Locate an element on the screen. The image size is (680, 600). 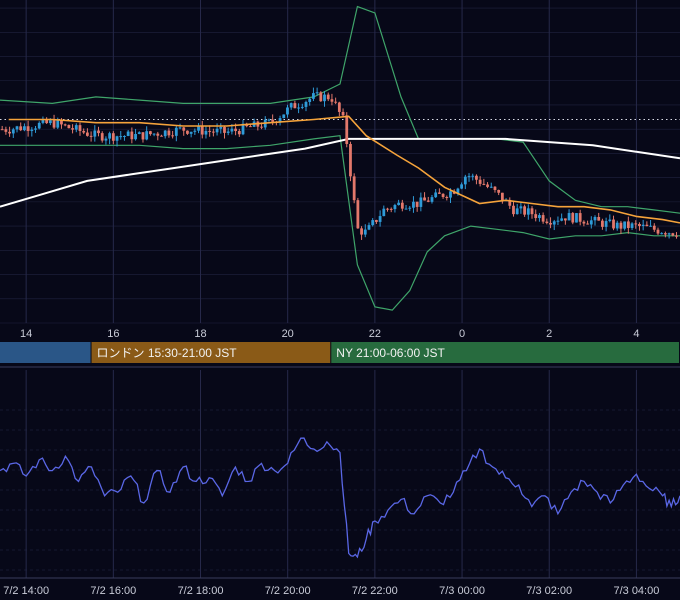
session-bar: ロンドン 15:30-21:00 JST NY 21:00-06:00 JST is located at coordinates (340, 355).